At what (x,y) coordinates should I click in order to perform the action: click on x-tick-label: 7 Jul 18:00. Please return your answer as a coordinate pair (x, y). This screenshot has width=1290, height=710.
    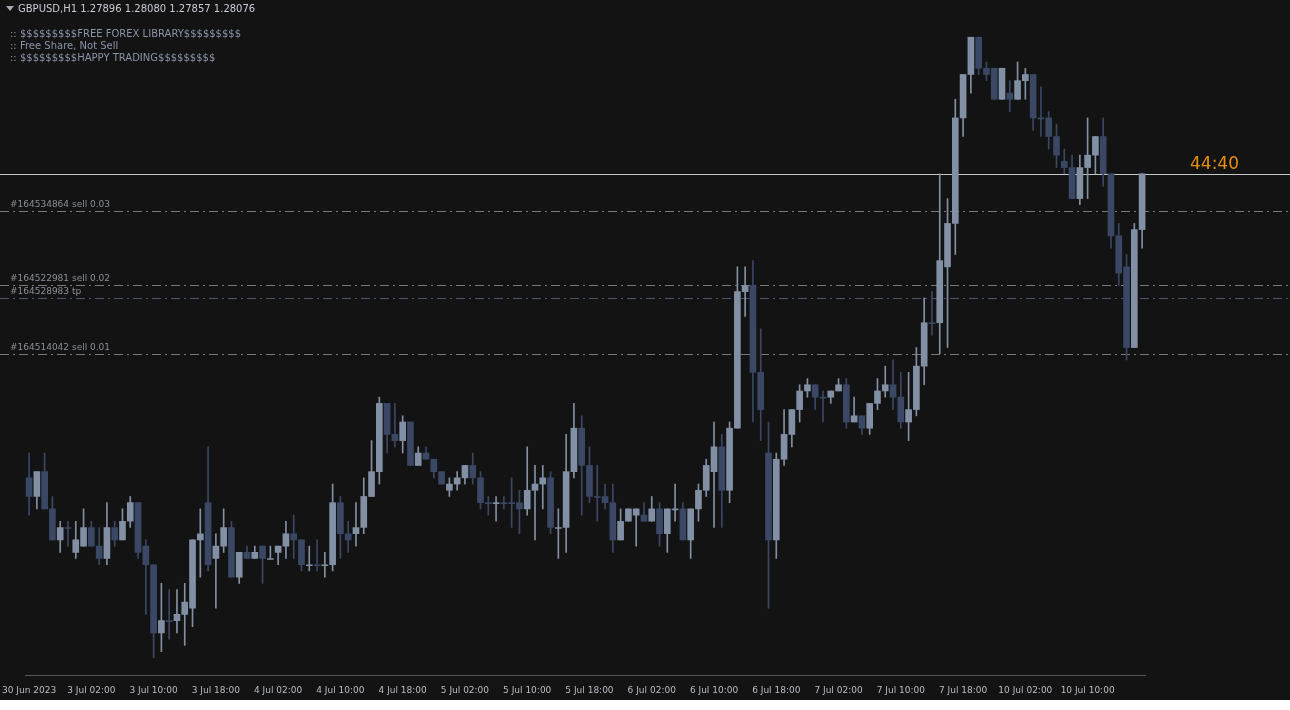
    Looking at the image, I should click on (963, 689).